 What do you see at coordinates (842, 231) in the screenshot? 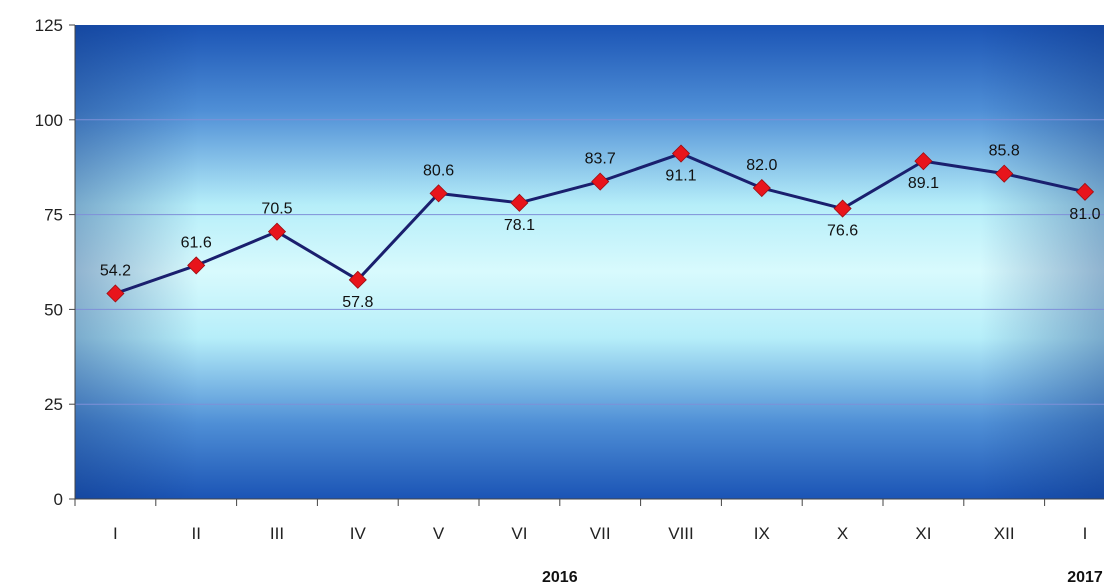
I see `data-label: 76.6` at bounding box center [842, 231].